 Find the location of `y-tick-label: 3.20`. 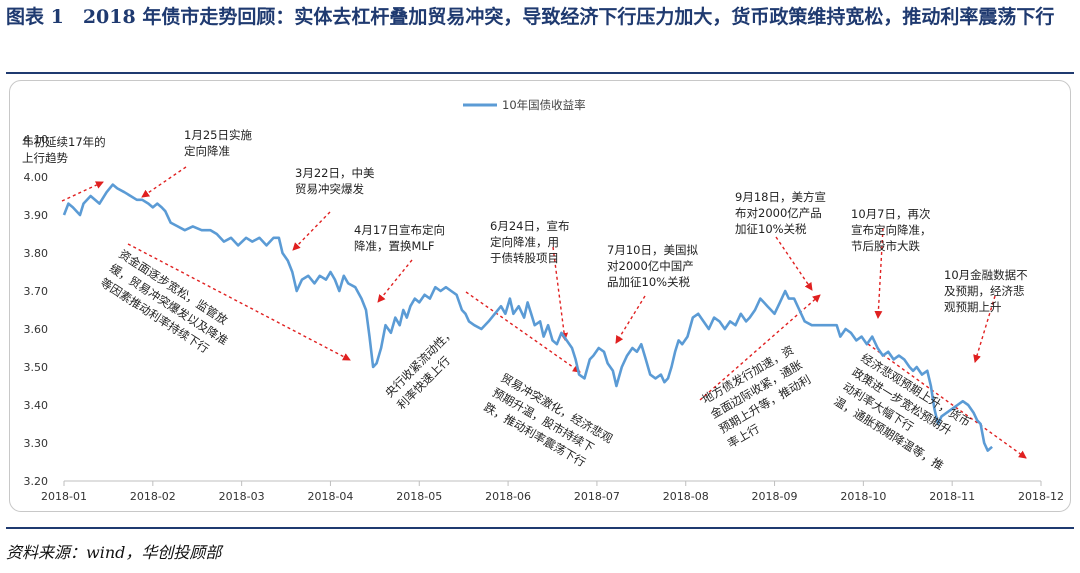

y-tick-label: 3.20 is located at coordinates (36, 481).